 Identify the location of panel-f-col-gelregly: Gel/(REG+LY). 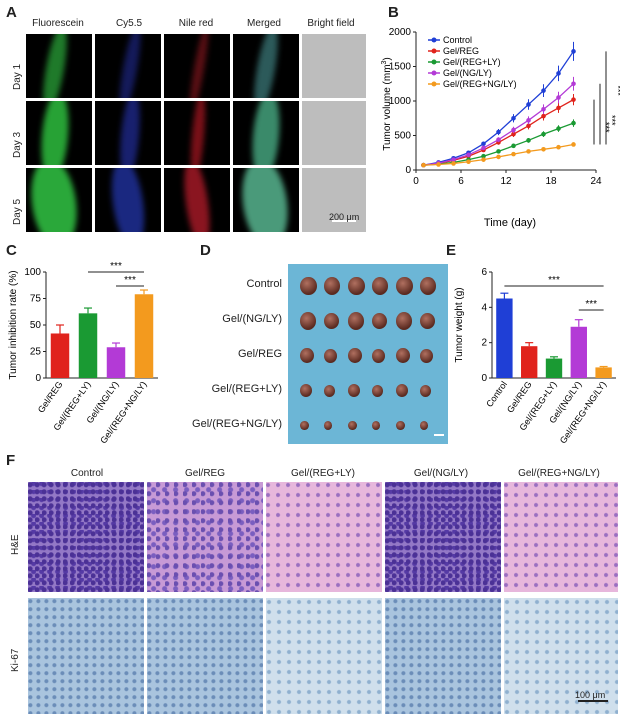
(323, 473).